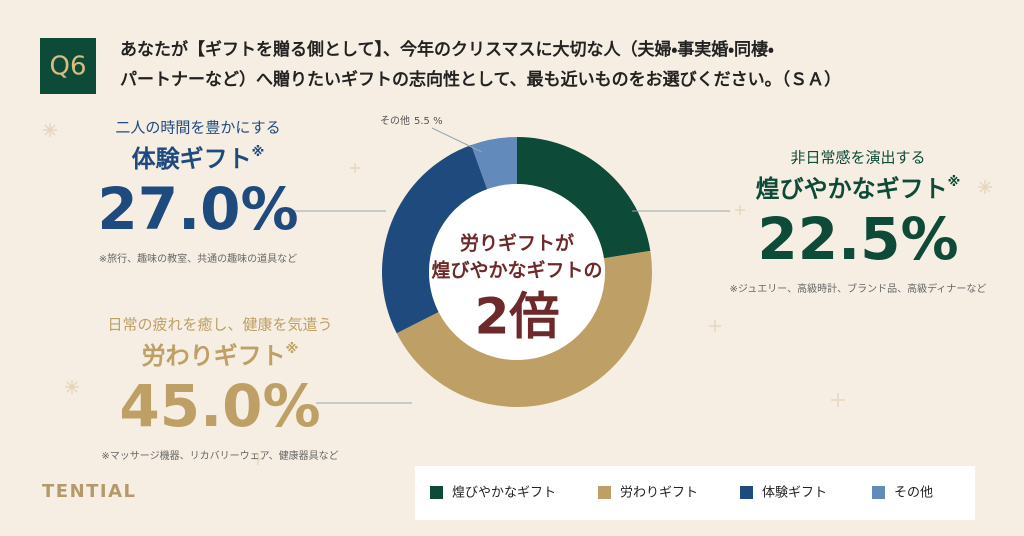 Image resolution: width=1024 pixels, height=536 pixels. I want to click on legend-label: 体験ギフト, so click(794, 493).